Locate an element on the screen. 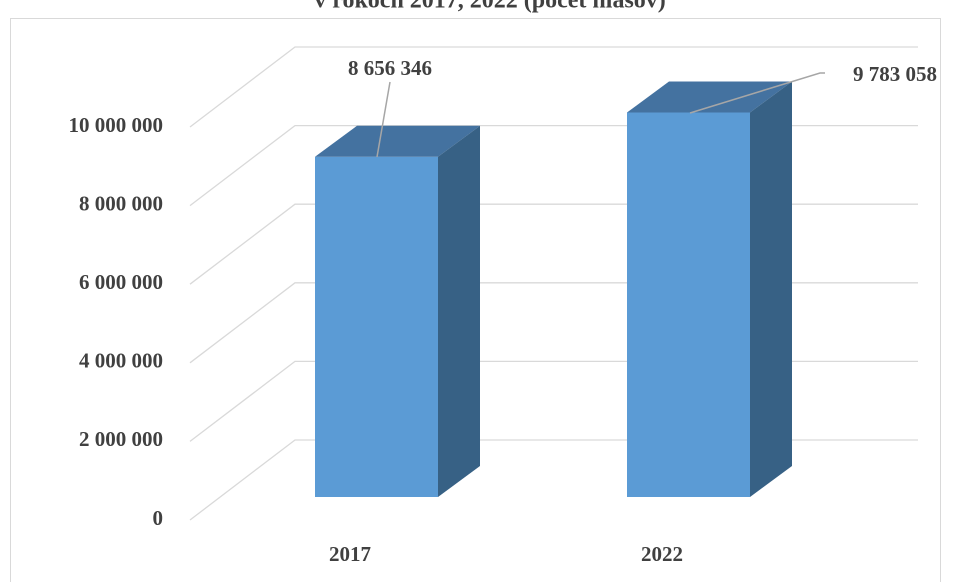 The height and width of the screenshot is (582, 959). y-tick-label: 6 000 000 is located at coordinates (121, 282).